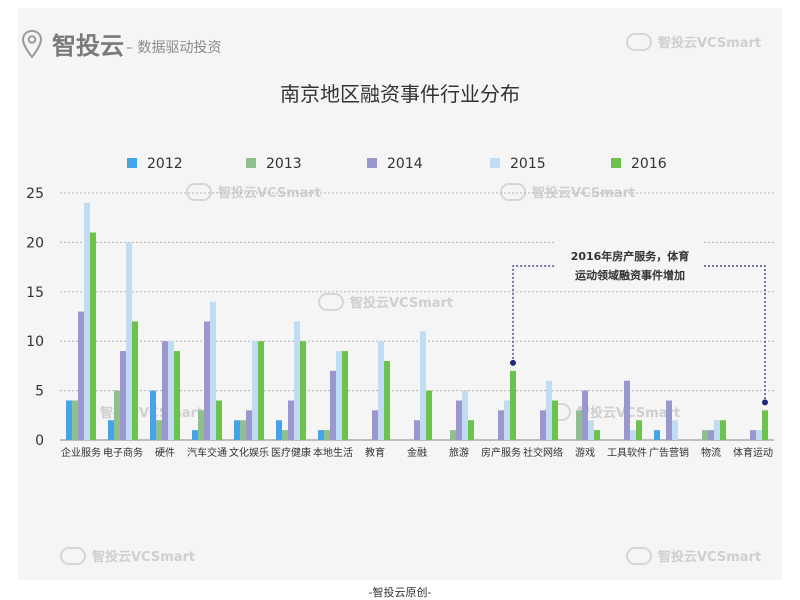 The image size is (800, 600). Describe the element at coordinates (585, 452) in the screenshot. I see `x-tick-label: 游戏` at that location.